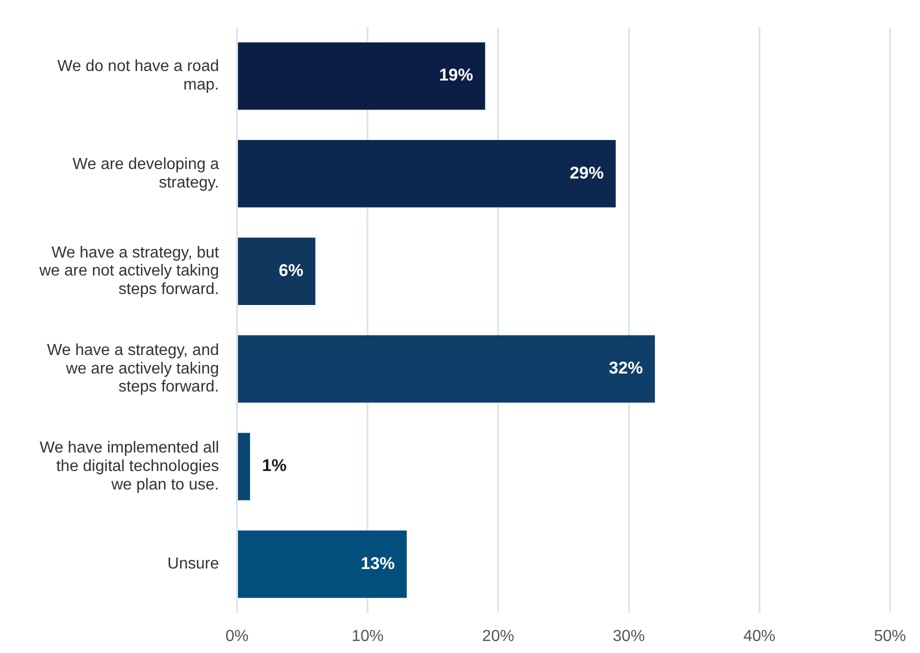  What do you see at coordinates (498, 637) in the screenshot?
I see `x-tick-label: 20%` at bounding box center [498, 637].